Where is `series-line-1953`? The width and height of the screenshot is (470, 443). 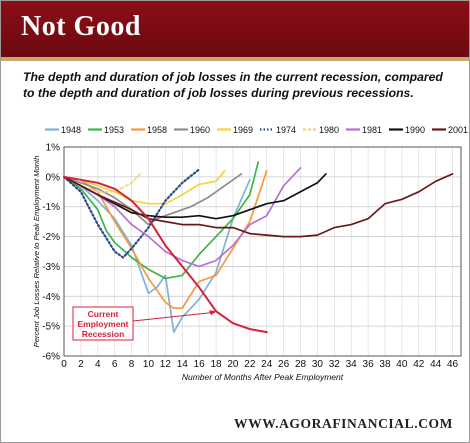
series-line-1953 is located at coordinates (161, 220).